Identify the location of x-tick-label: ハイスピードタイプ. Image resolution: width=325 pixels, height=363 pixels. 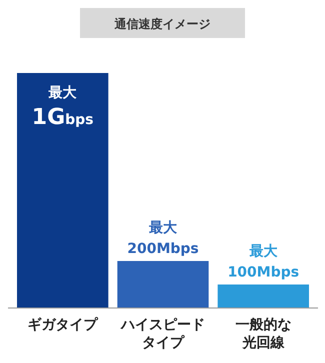
(162, 334).